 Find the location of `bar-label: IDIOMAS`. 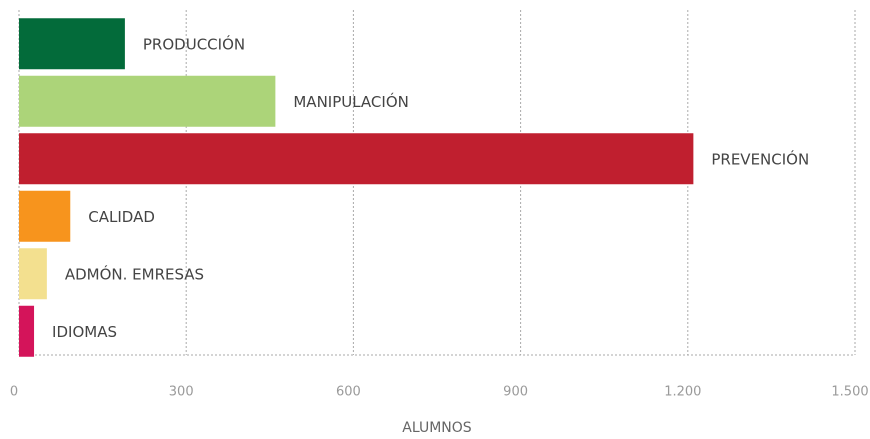

bar-label: IDIOMAS is located at coordinates (84, 332).